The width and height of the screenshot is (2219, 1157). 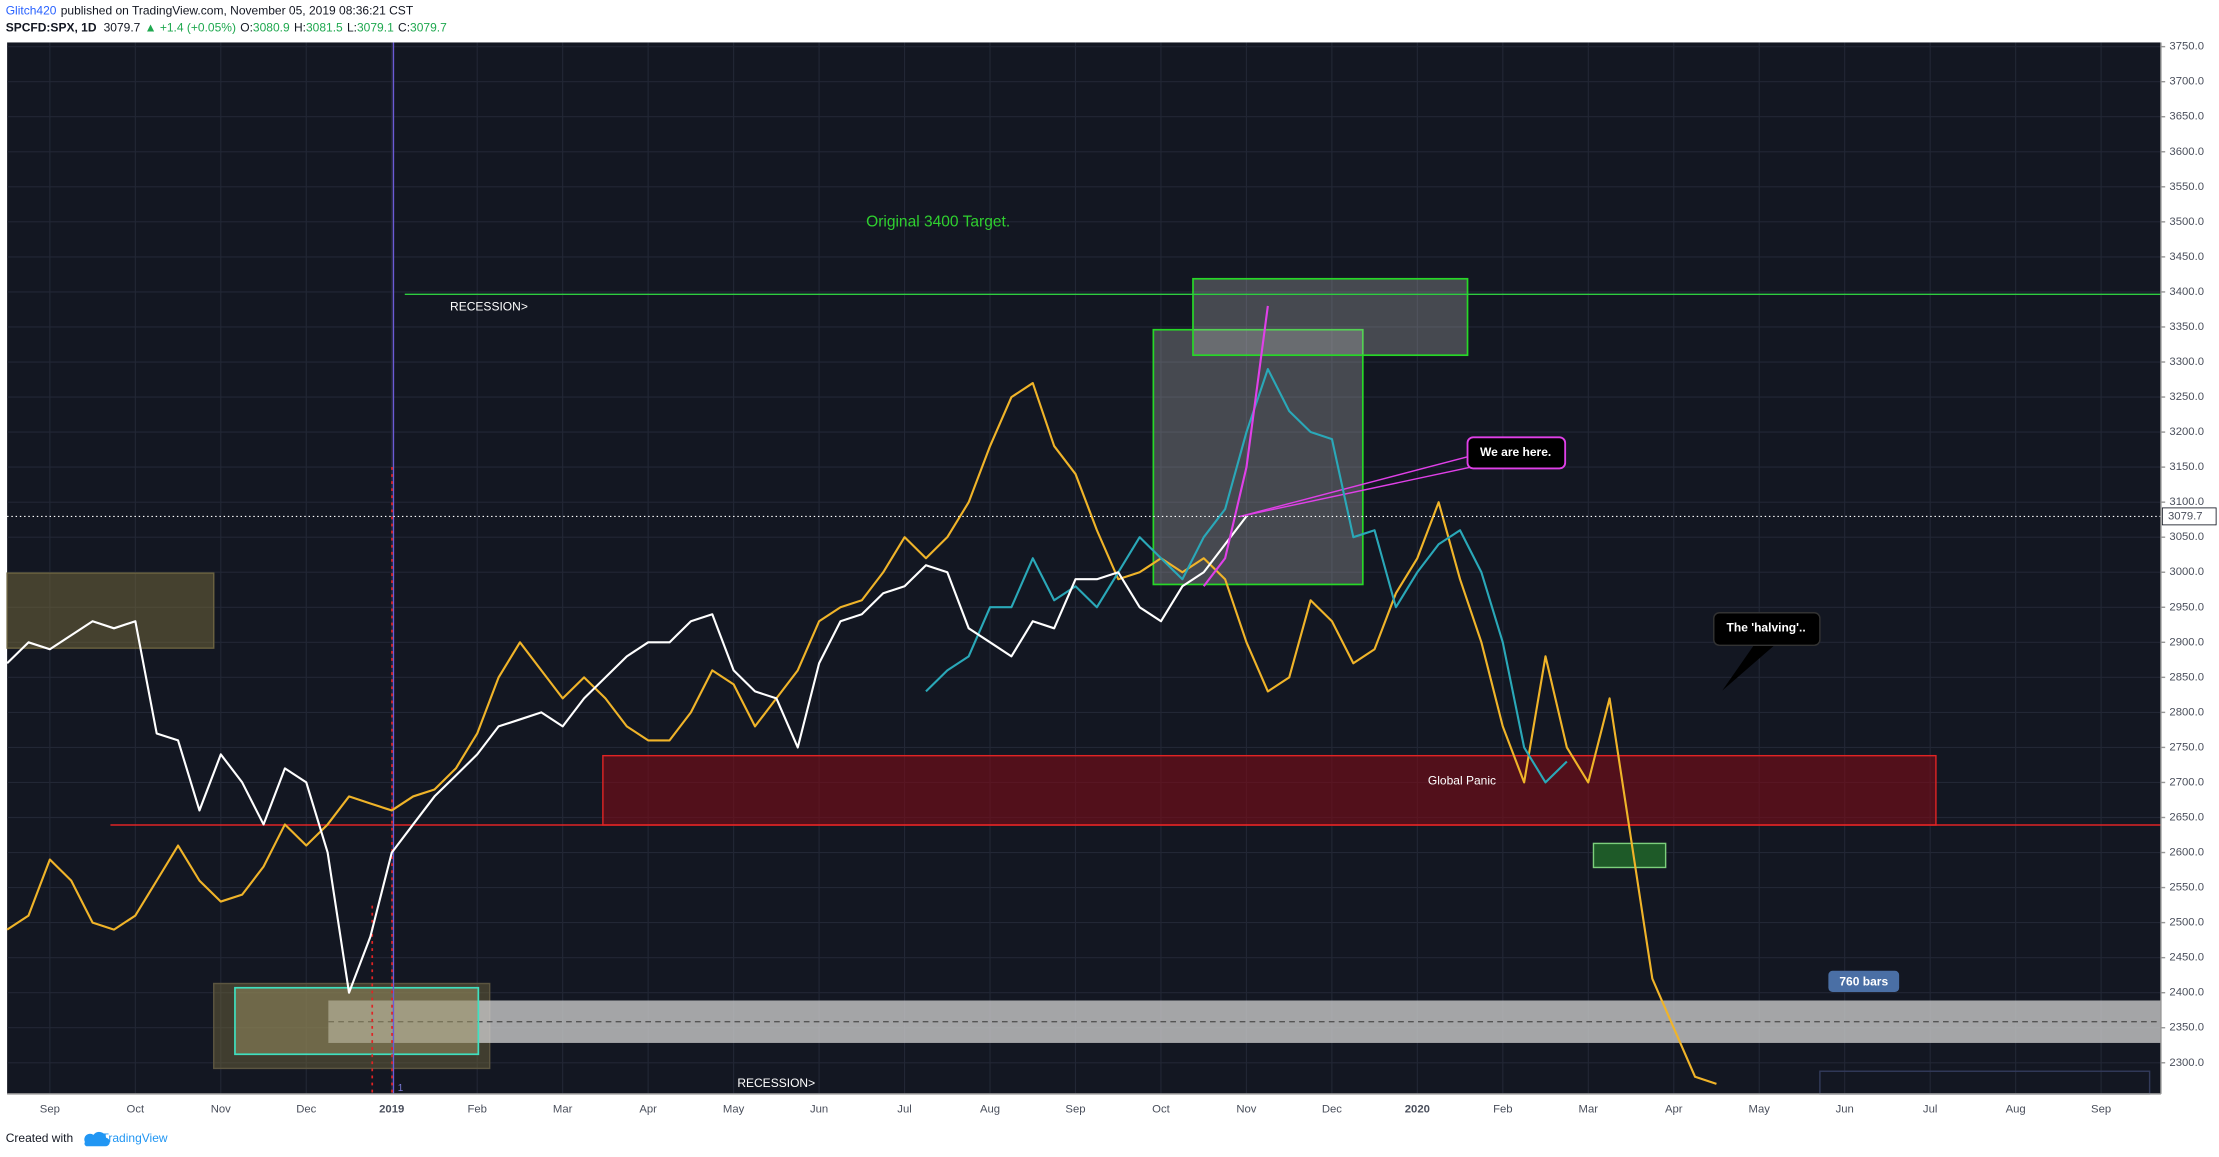 What do you see at coordinates (1355, 486) in the screenshot?
I see `callout-pointer` at bounding box center [1355, 486].